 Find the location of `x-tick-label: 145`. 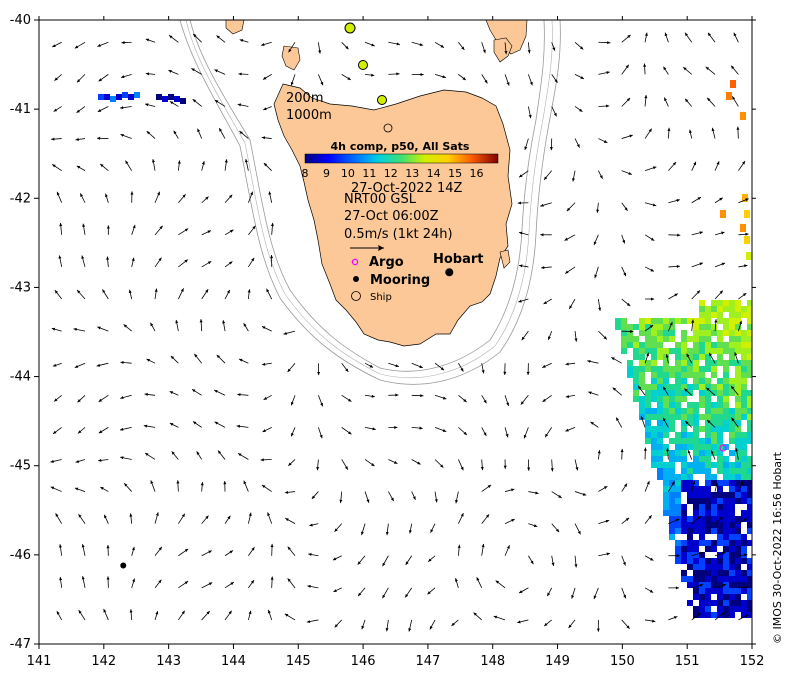

x-tick-label: 145 is located at coordinates (298, 661).